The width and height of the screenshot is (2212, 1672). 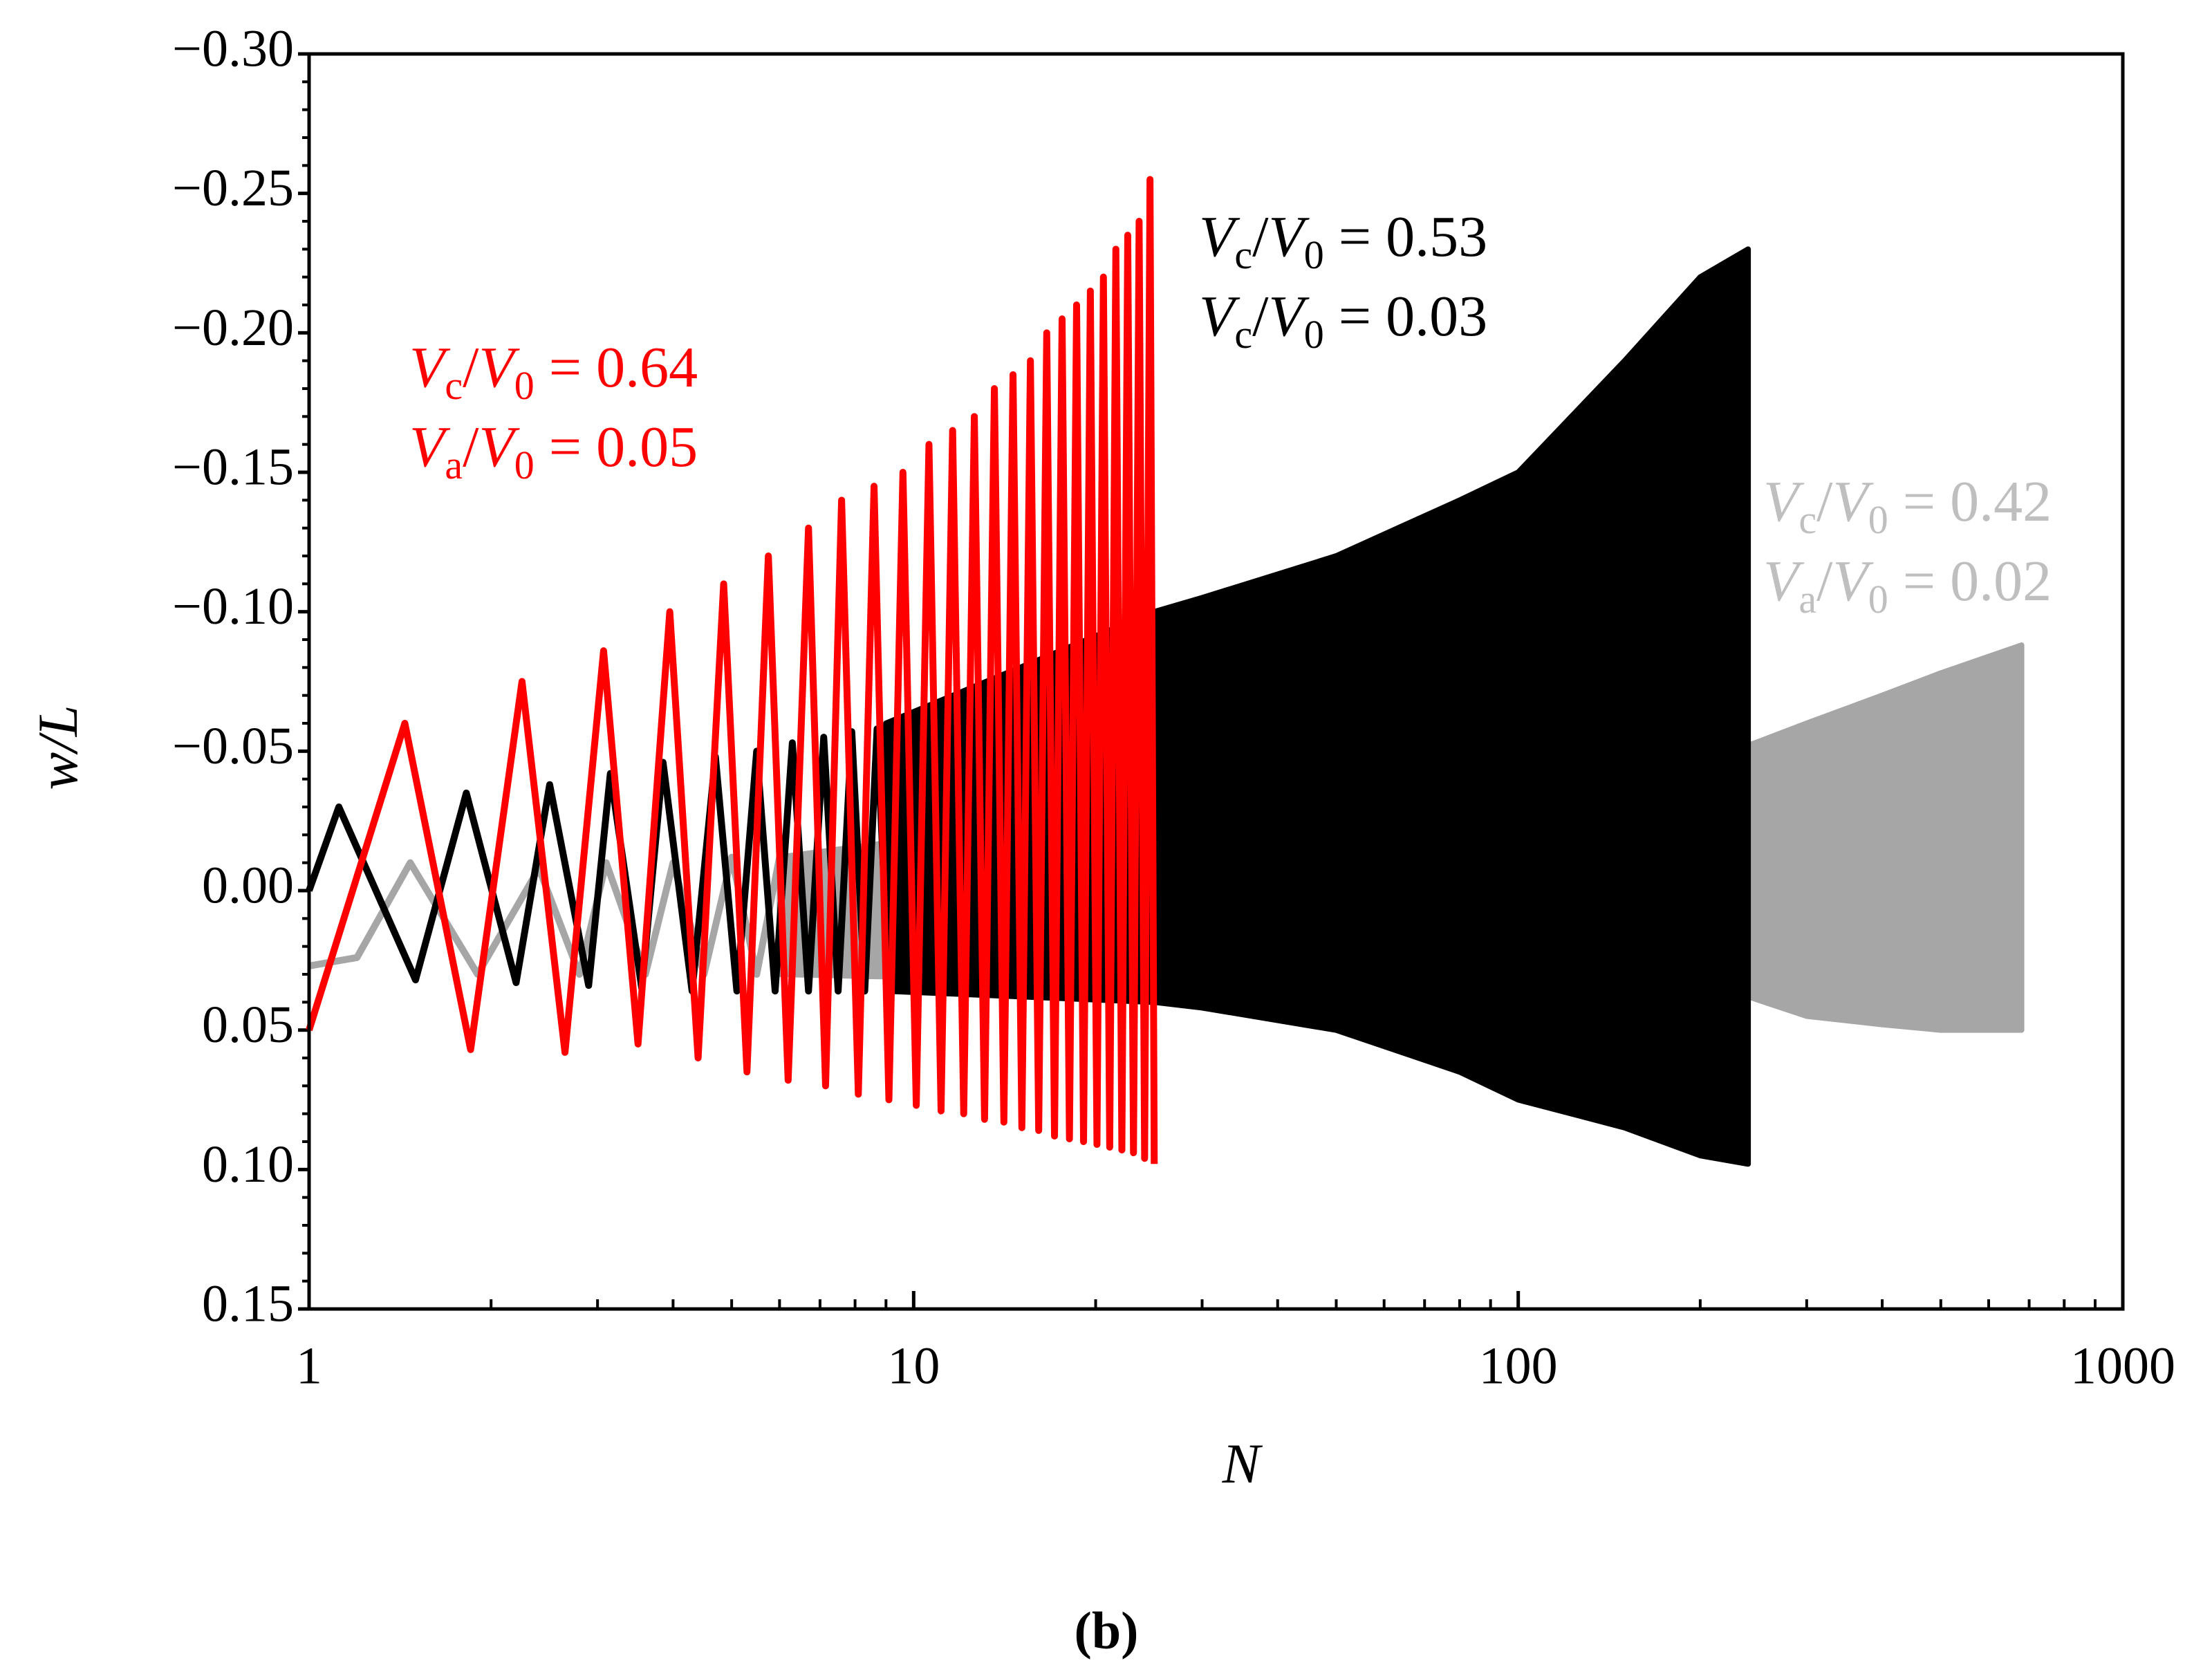 I want to click on x-axis-label: N, so click(x=1242, y=1463).